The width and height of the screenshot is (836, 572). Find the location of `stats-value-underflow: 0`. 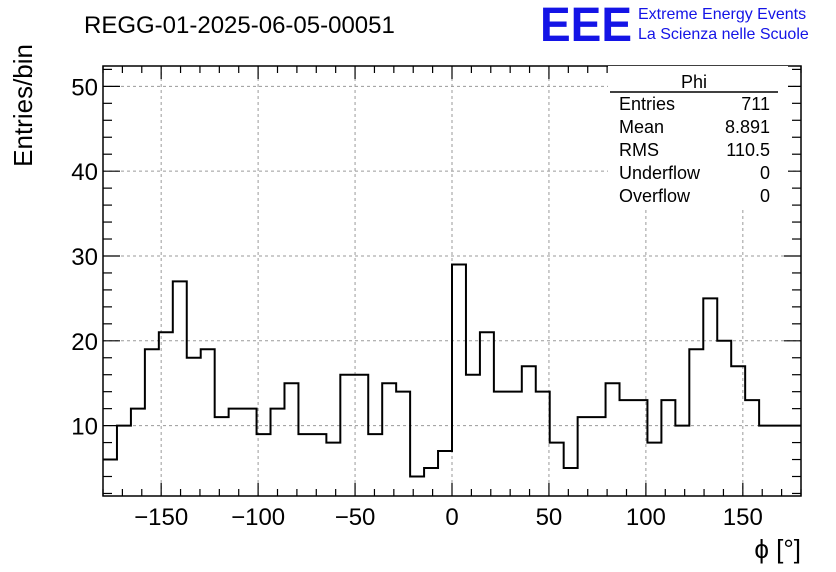

stats-value-underflow: 0 is located at coordinates (765, 173).